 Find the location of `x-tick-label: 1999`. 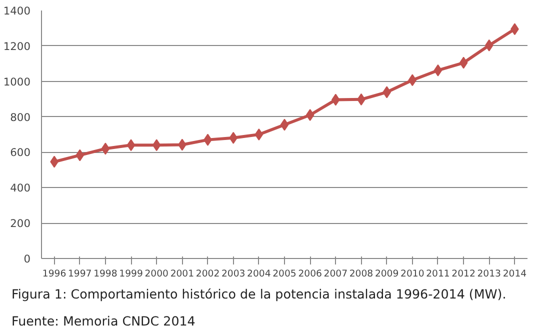

x-tick-label: 1999 is located at coordinates (131, 274).